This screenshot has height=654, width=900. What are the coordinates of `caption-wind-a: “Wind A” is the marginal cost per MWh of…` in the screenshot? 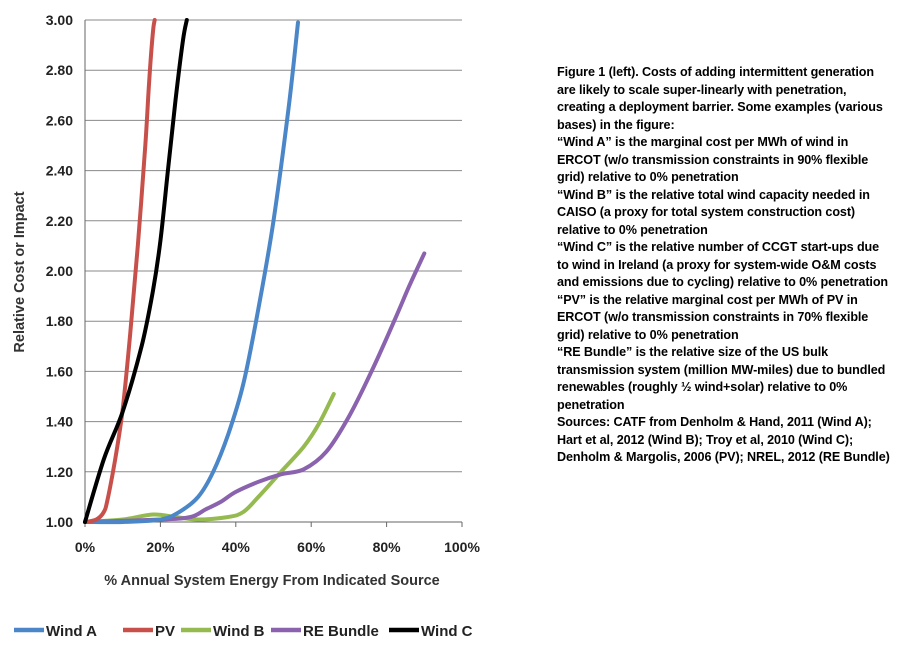 It's located at (713, 159).